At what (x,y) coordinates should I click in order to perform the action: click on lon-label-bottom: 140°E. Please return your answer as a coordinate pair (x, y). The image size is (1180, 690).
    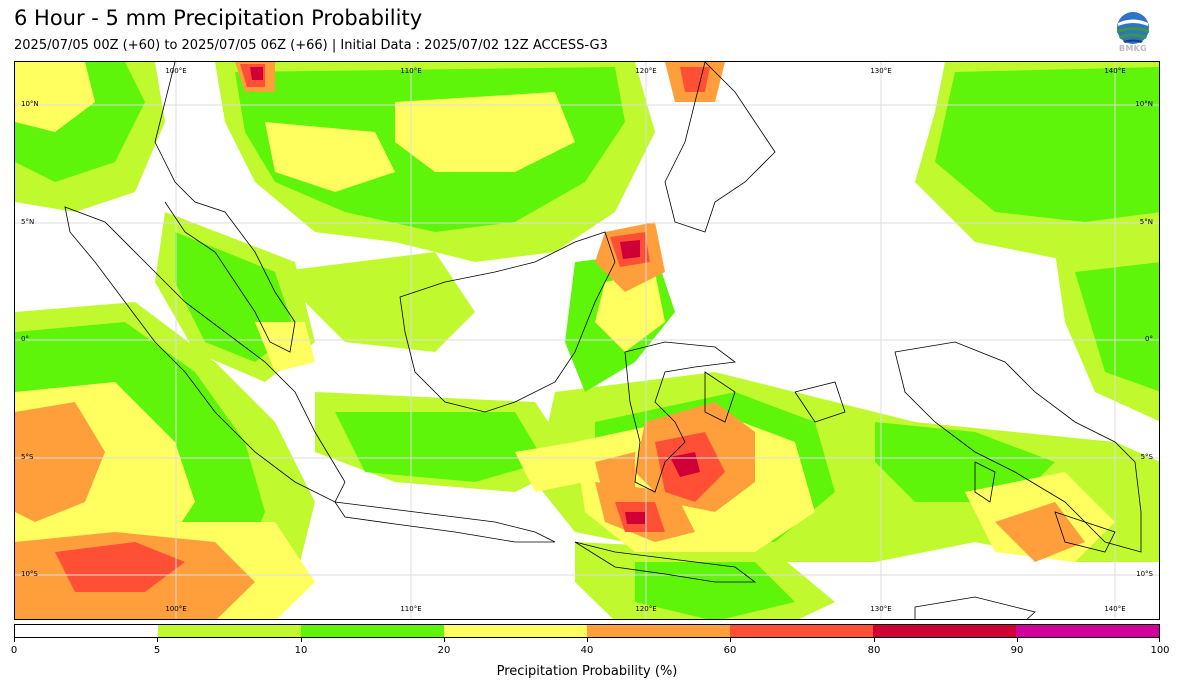
    Looking at the image, I should click on (1115, 609).